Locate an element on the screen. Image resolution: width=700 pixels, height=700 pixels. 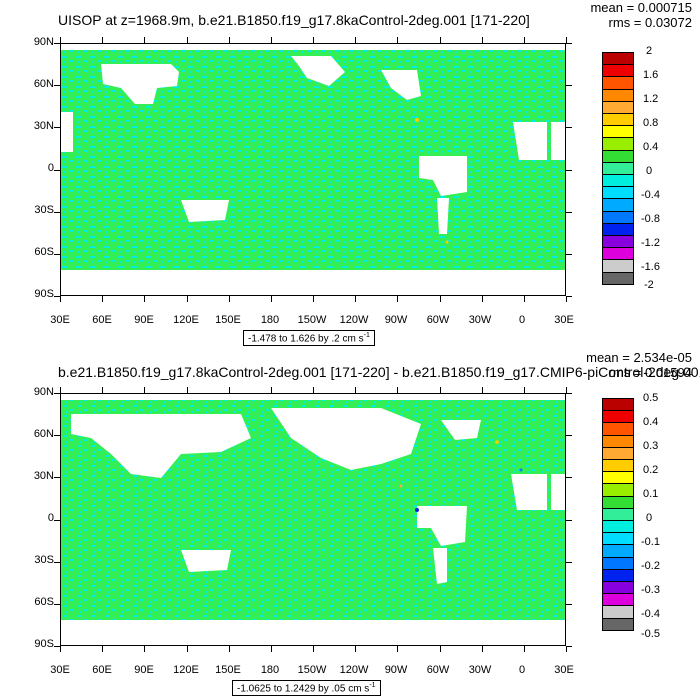
panel-2-mean: mean = 2.534e-05 is located at coordinates (639, 357).